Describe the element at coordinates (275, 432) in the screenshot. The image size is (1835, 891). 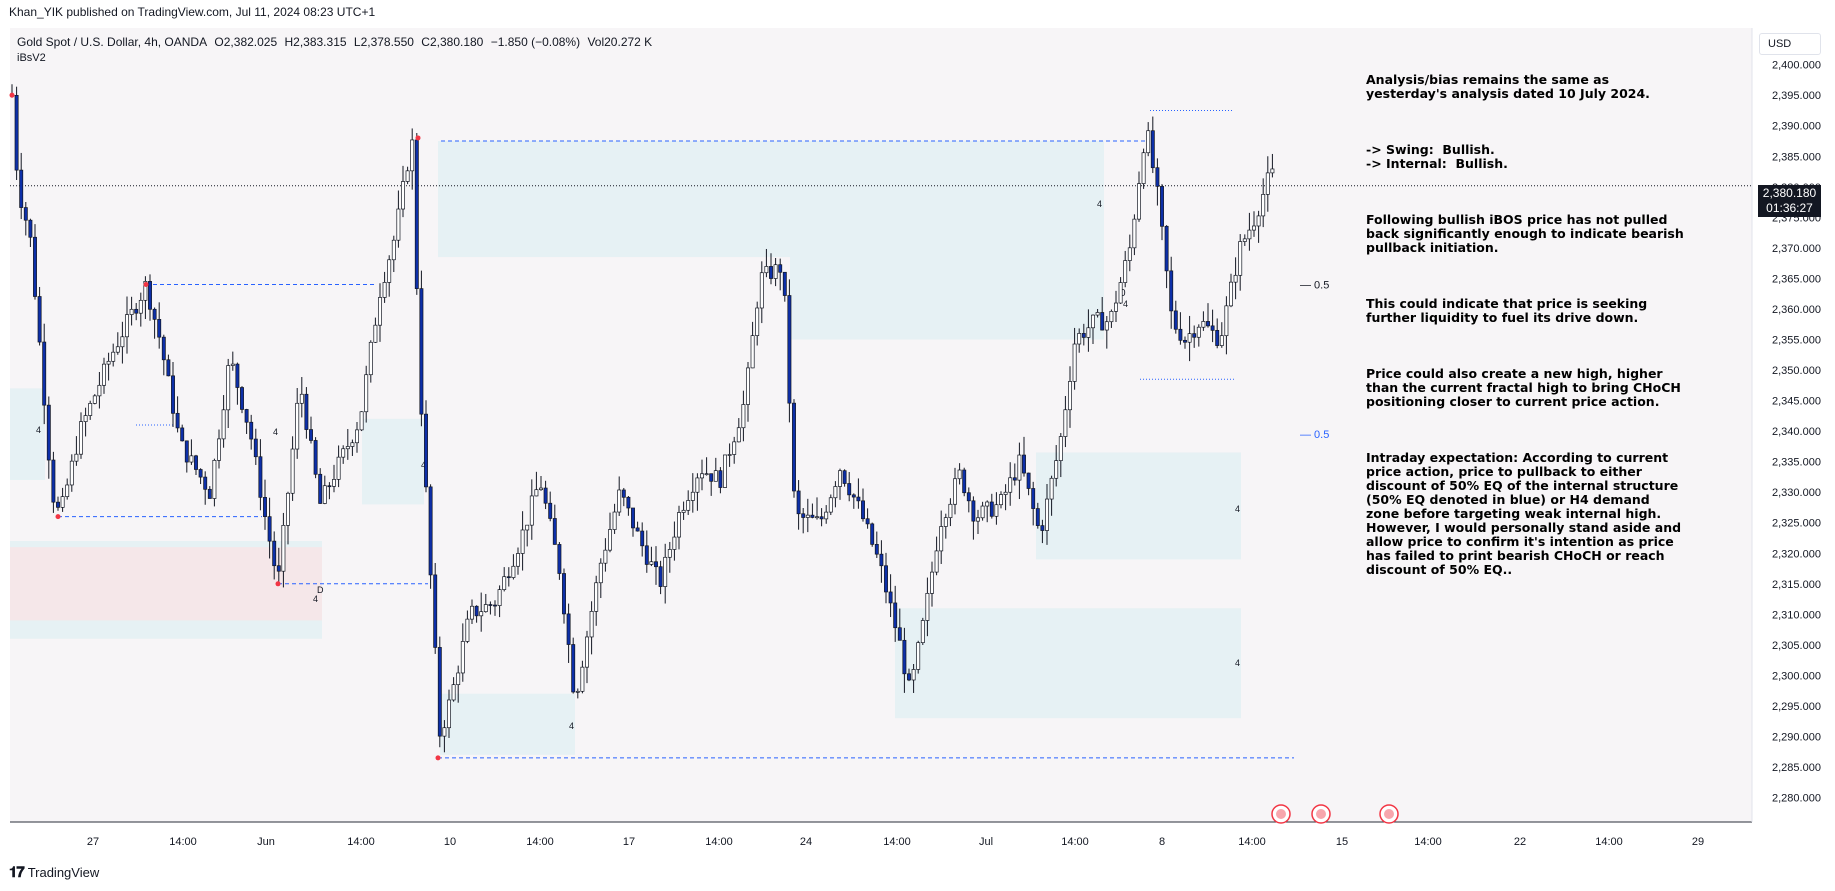
I see `zone-label-1: 4` at that location.